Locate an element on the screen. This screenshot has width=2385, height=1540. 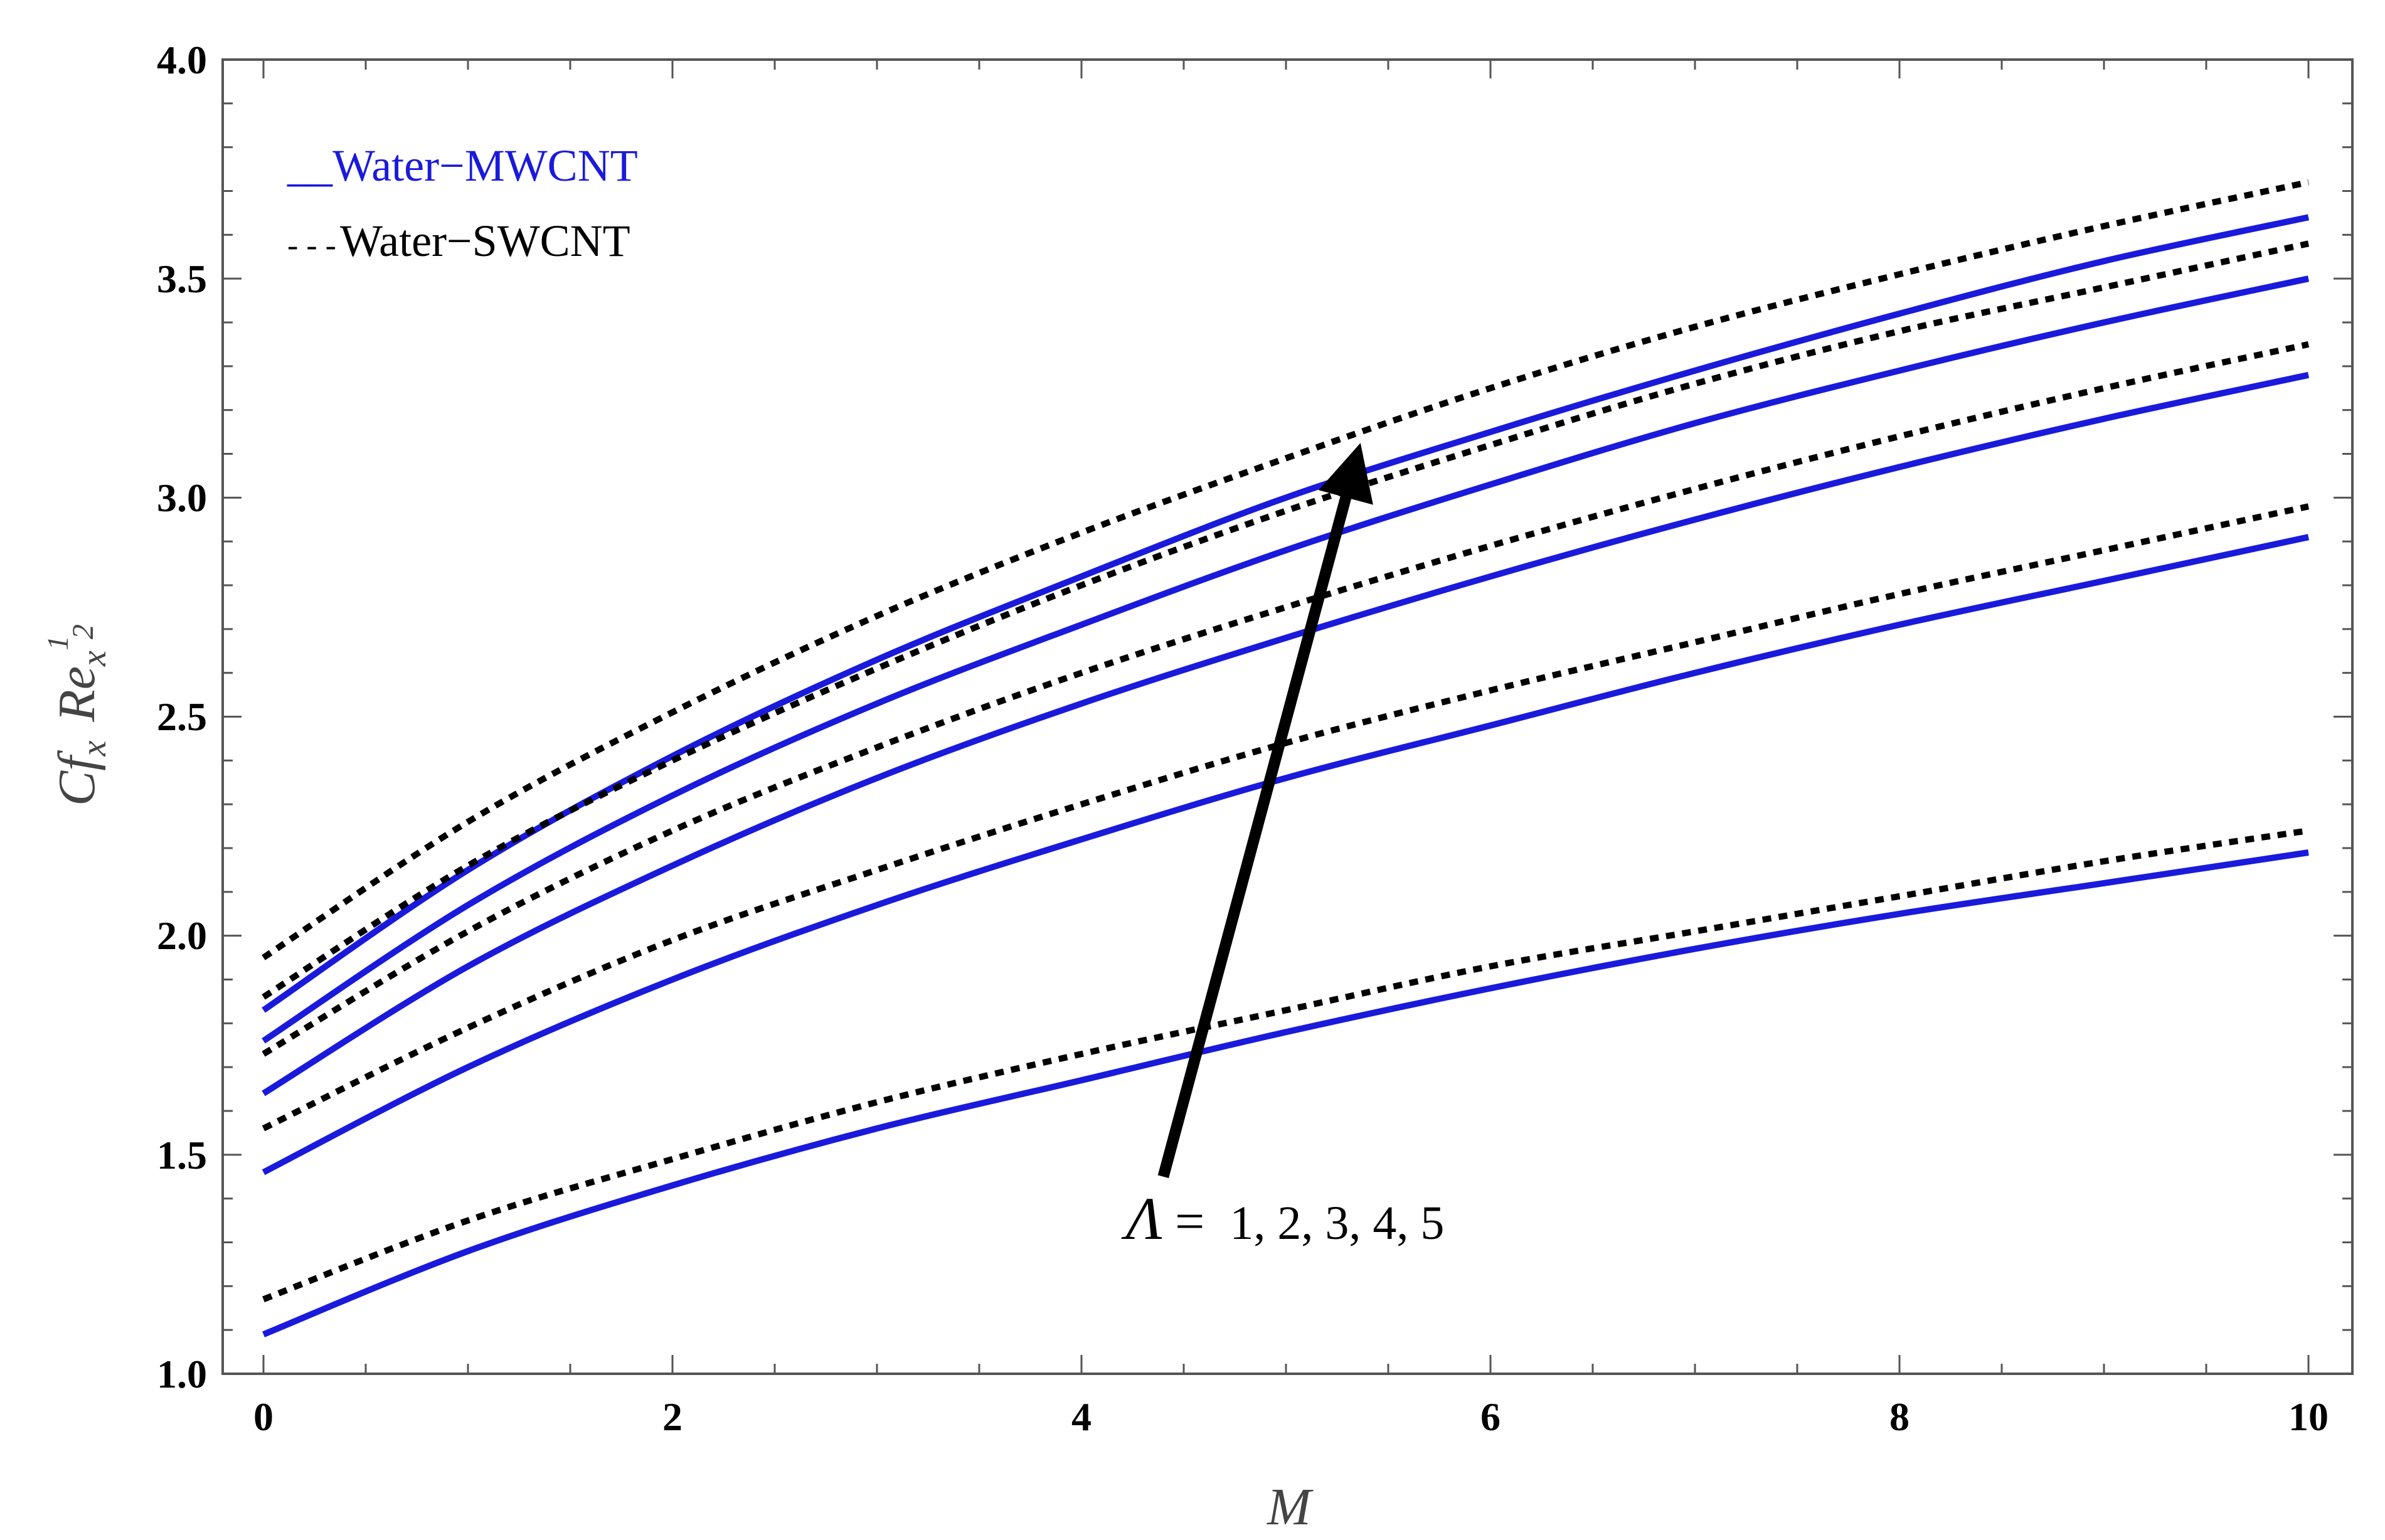
x-tick-label: 10 is located at coordinates (2308, 1416).